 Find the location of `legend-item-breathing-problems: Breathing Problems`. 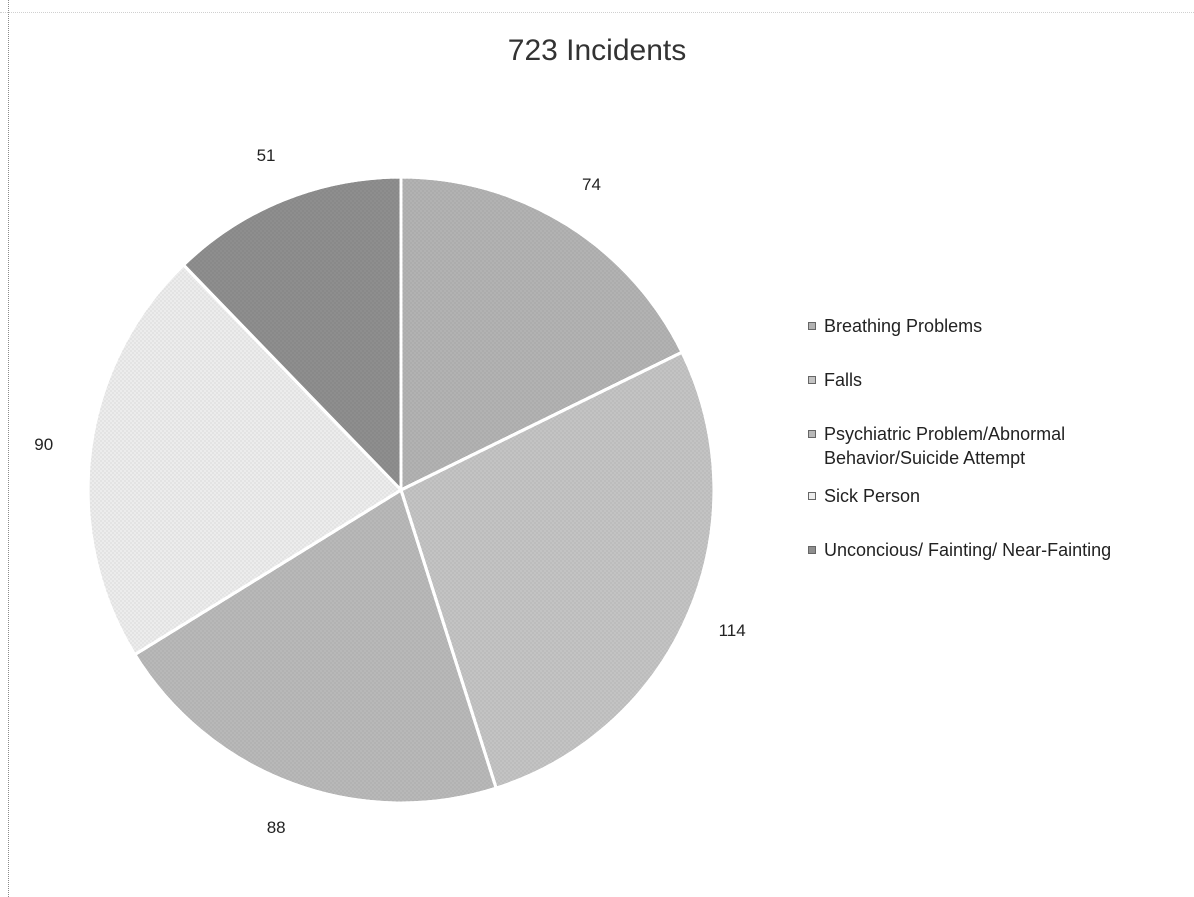

legend-item-breathing-problems: Breathing Problems is located at coordinates (998, 326).